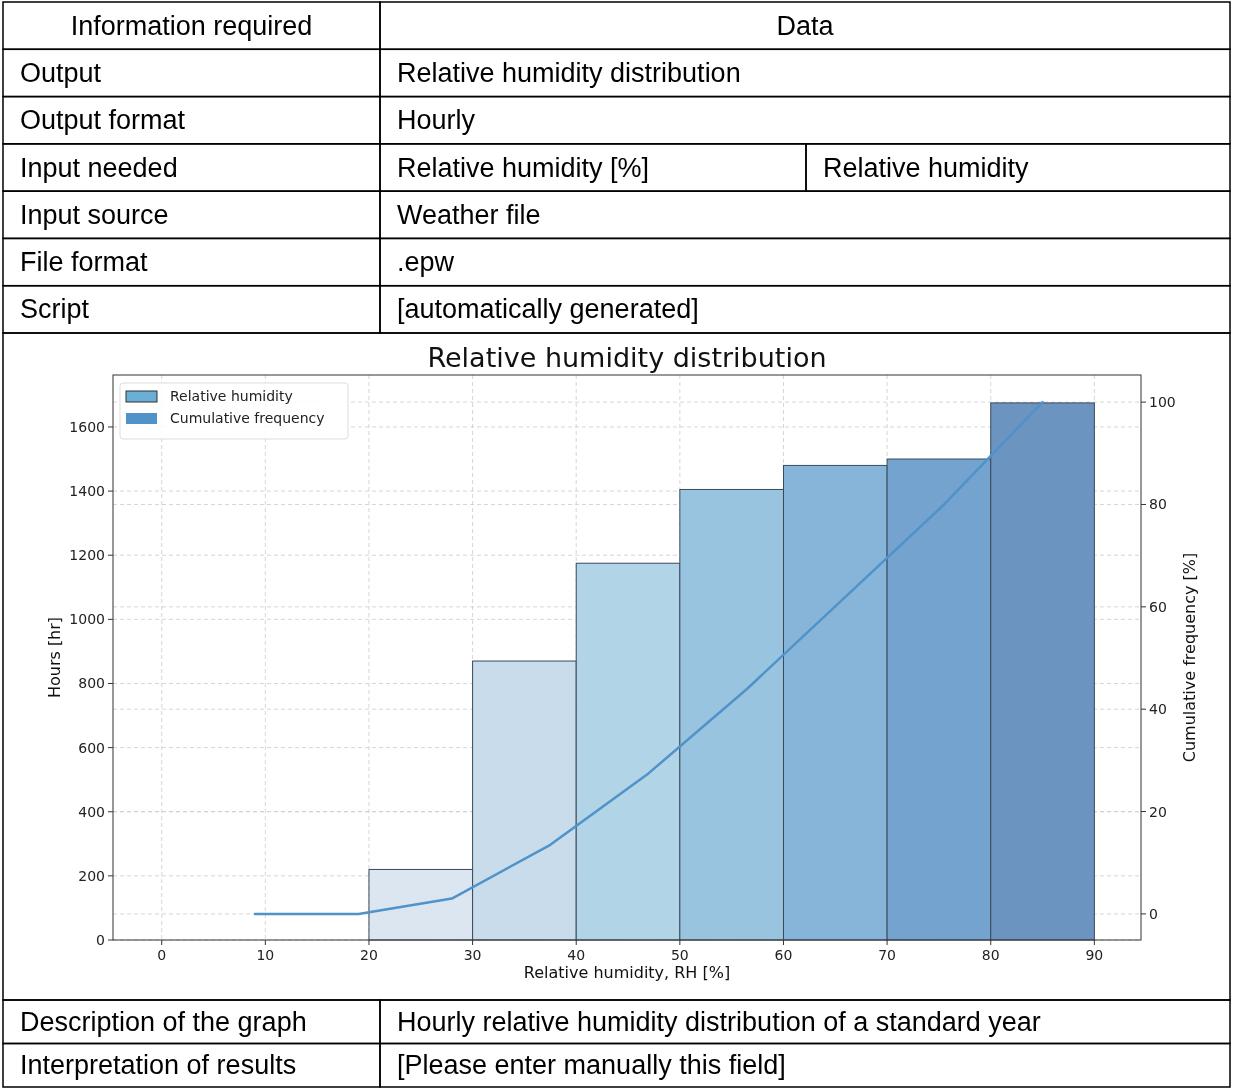 The height and width of the screenshot is (1089, 1233). Describe the element at coordinates (436, 120) in the screenshot. I see `text: Hourly` at that location.